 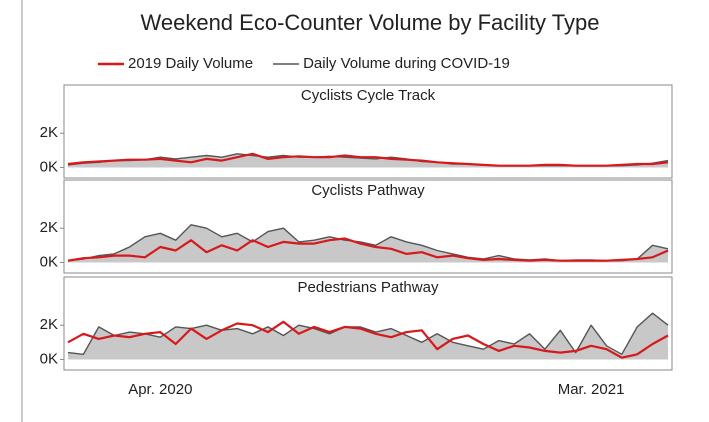 I want to click on x-tick-label: Mar. 2021, so click(x=591, y=389).